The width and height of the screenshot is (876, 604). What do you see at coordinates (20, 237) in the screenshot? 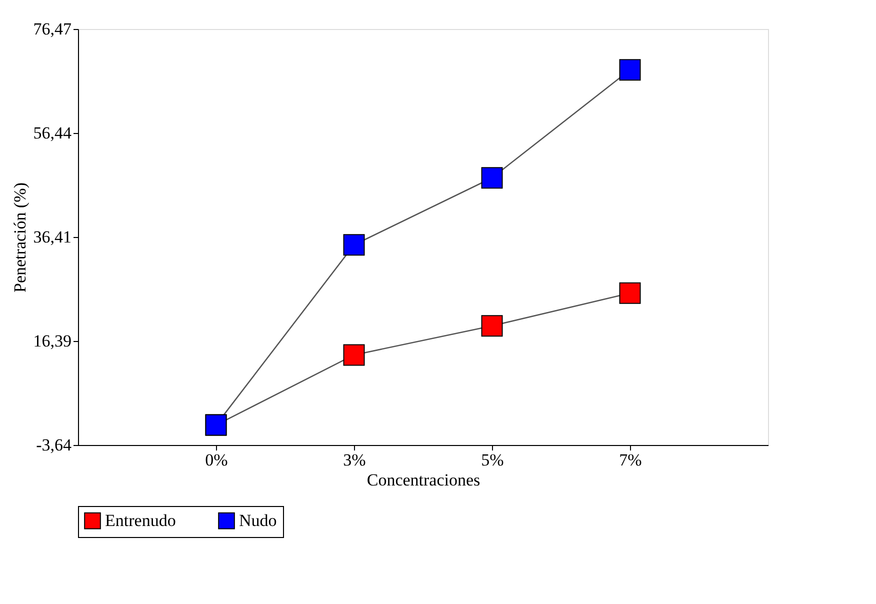
I see `y-axis-title: Penetración (%)` at bounding box center [20, 237].